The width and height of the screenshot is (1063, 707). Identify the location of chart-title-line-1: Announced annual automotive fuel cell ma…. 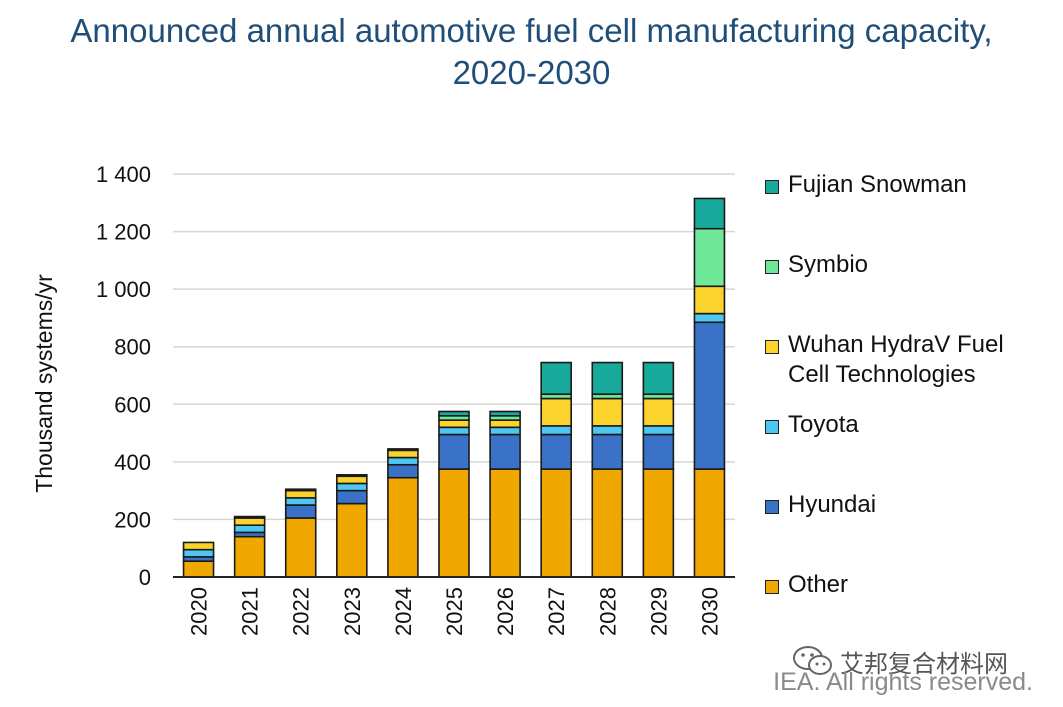
(531, 30).